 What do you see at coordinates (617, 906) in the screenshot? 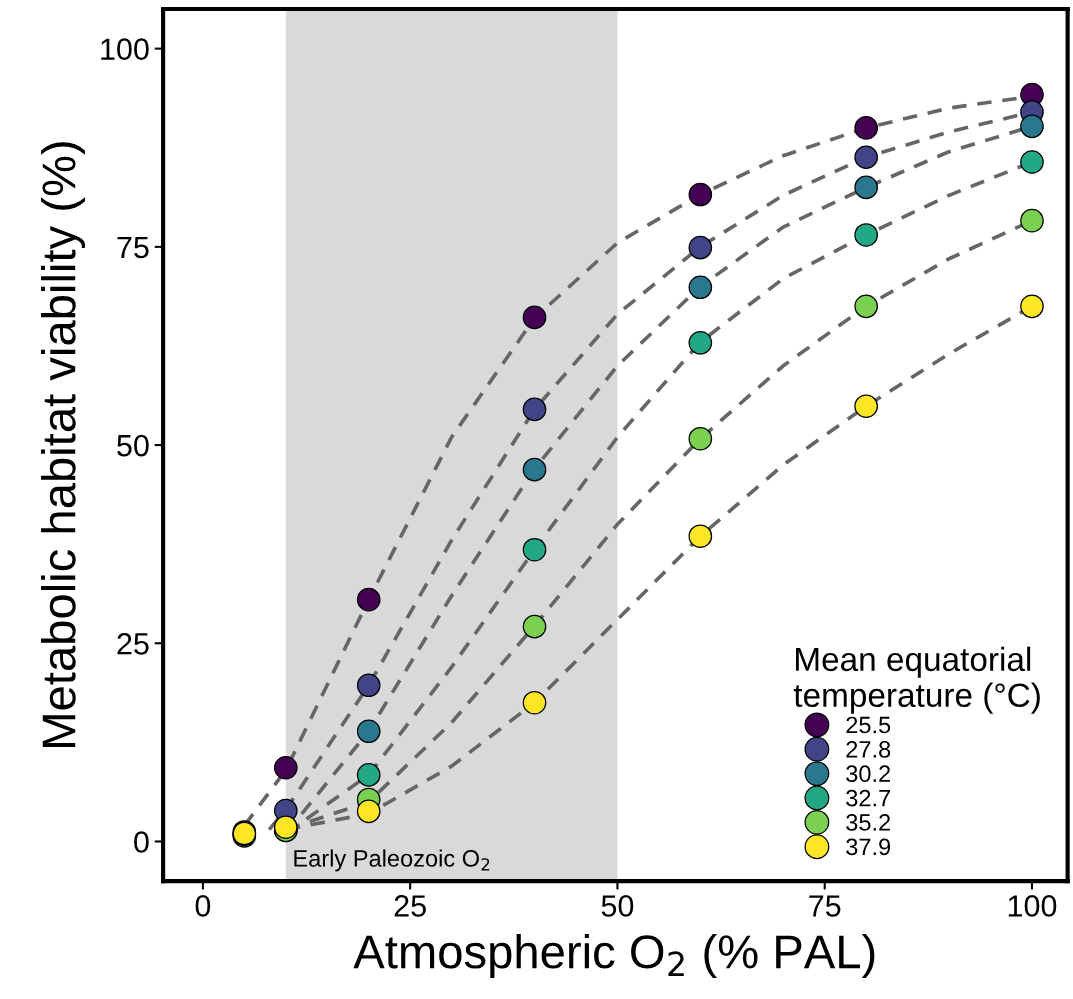
I see `x-tick-label: 50` at bounding box center [617, 906].